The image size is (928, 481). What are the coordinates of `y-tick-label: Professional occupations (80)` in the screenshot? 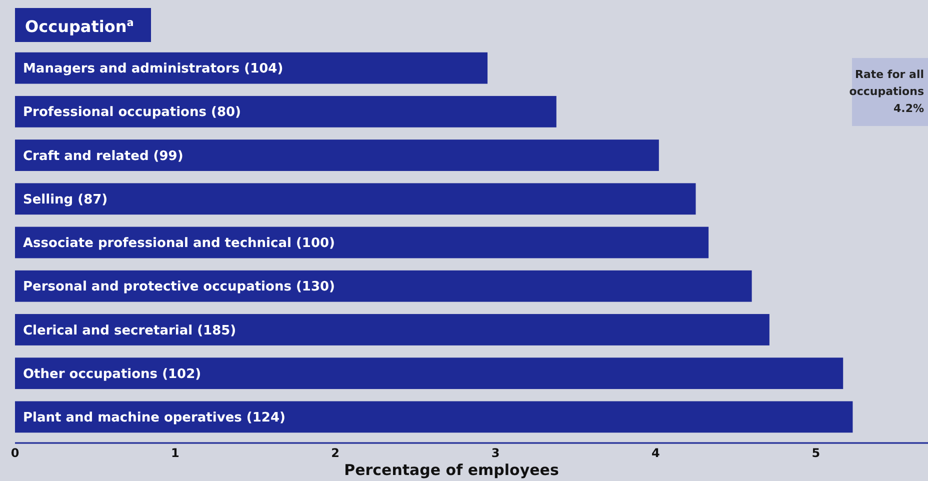 It's located at (132, 112).